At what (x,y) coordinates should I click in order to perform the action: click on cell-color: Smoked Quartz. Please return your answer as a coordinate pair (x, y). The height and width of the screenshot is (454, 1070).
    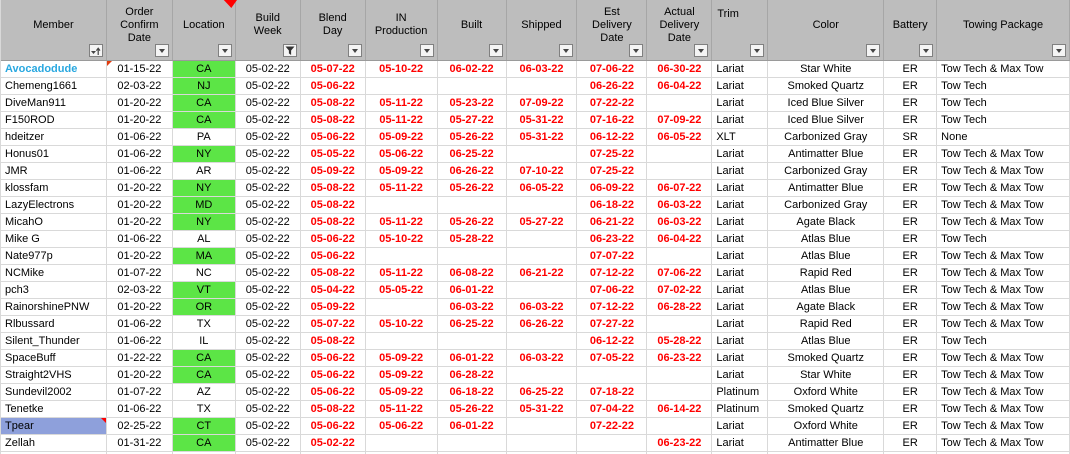
    Looking at the image, I should click on (826, 358).